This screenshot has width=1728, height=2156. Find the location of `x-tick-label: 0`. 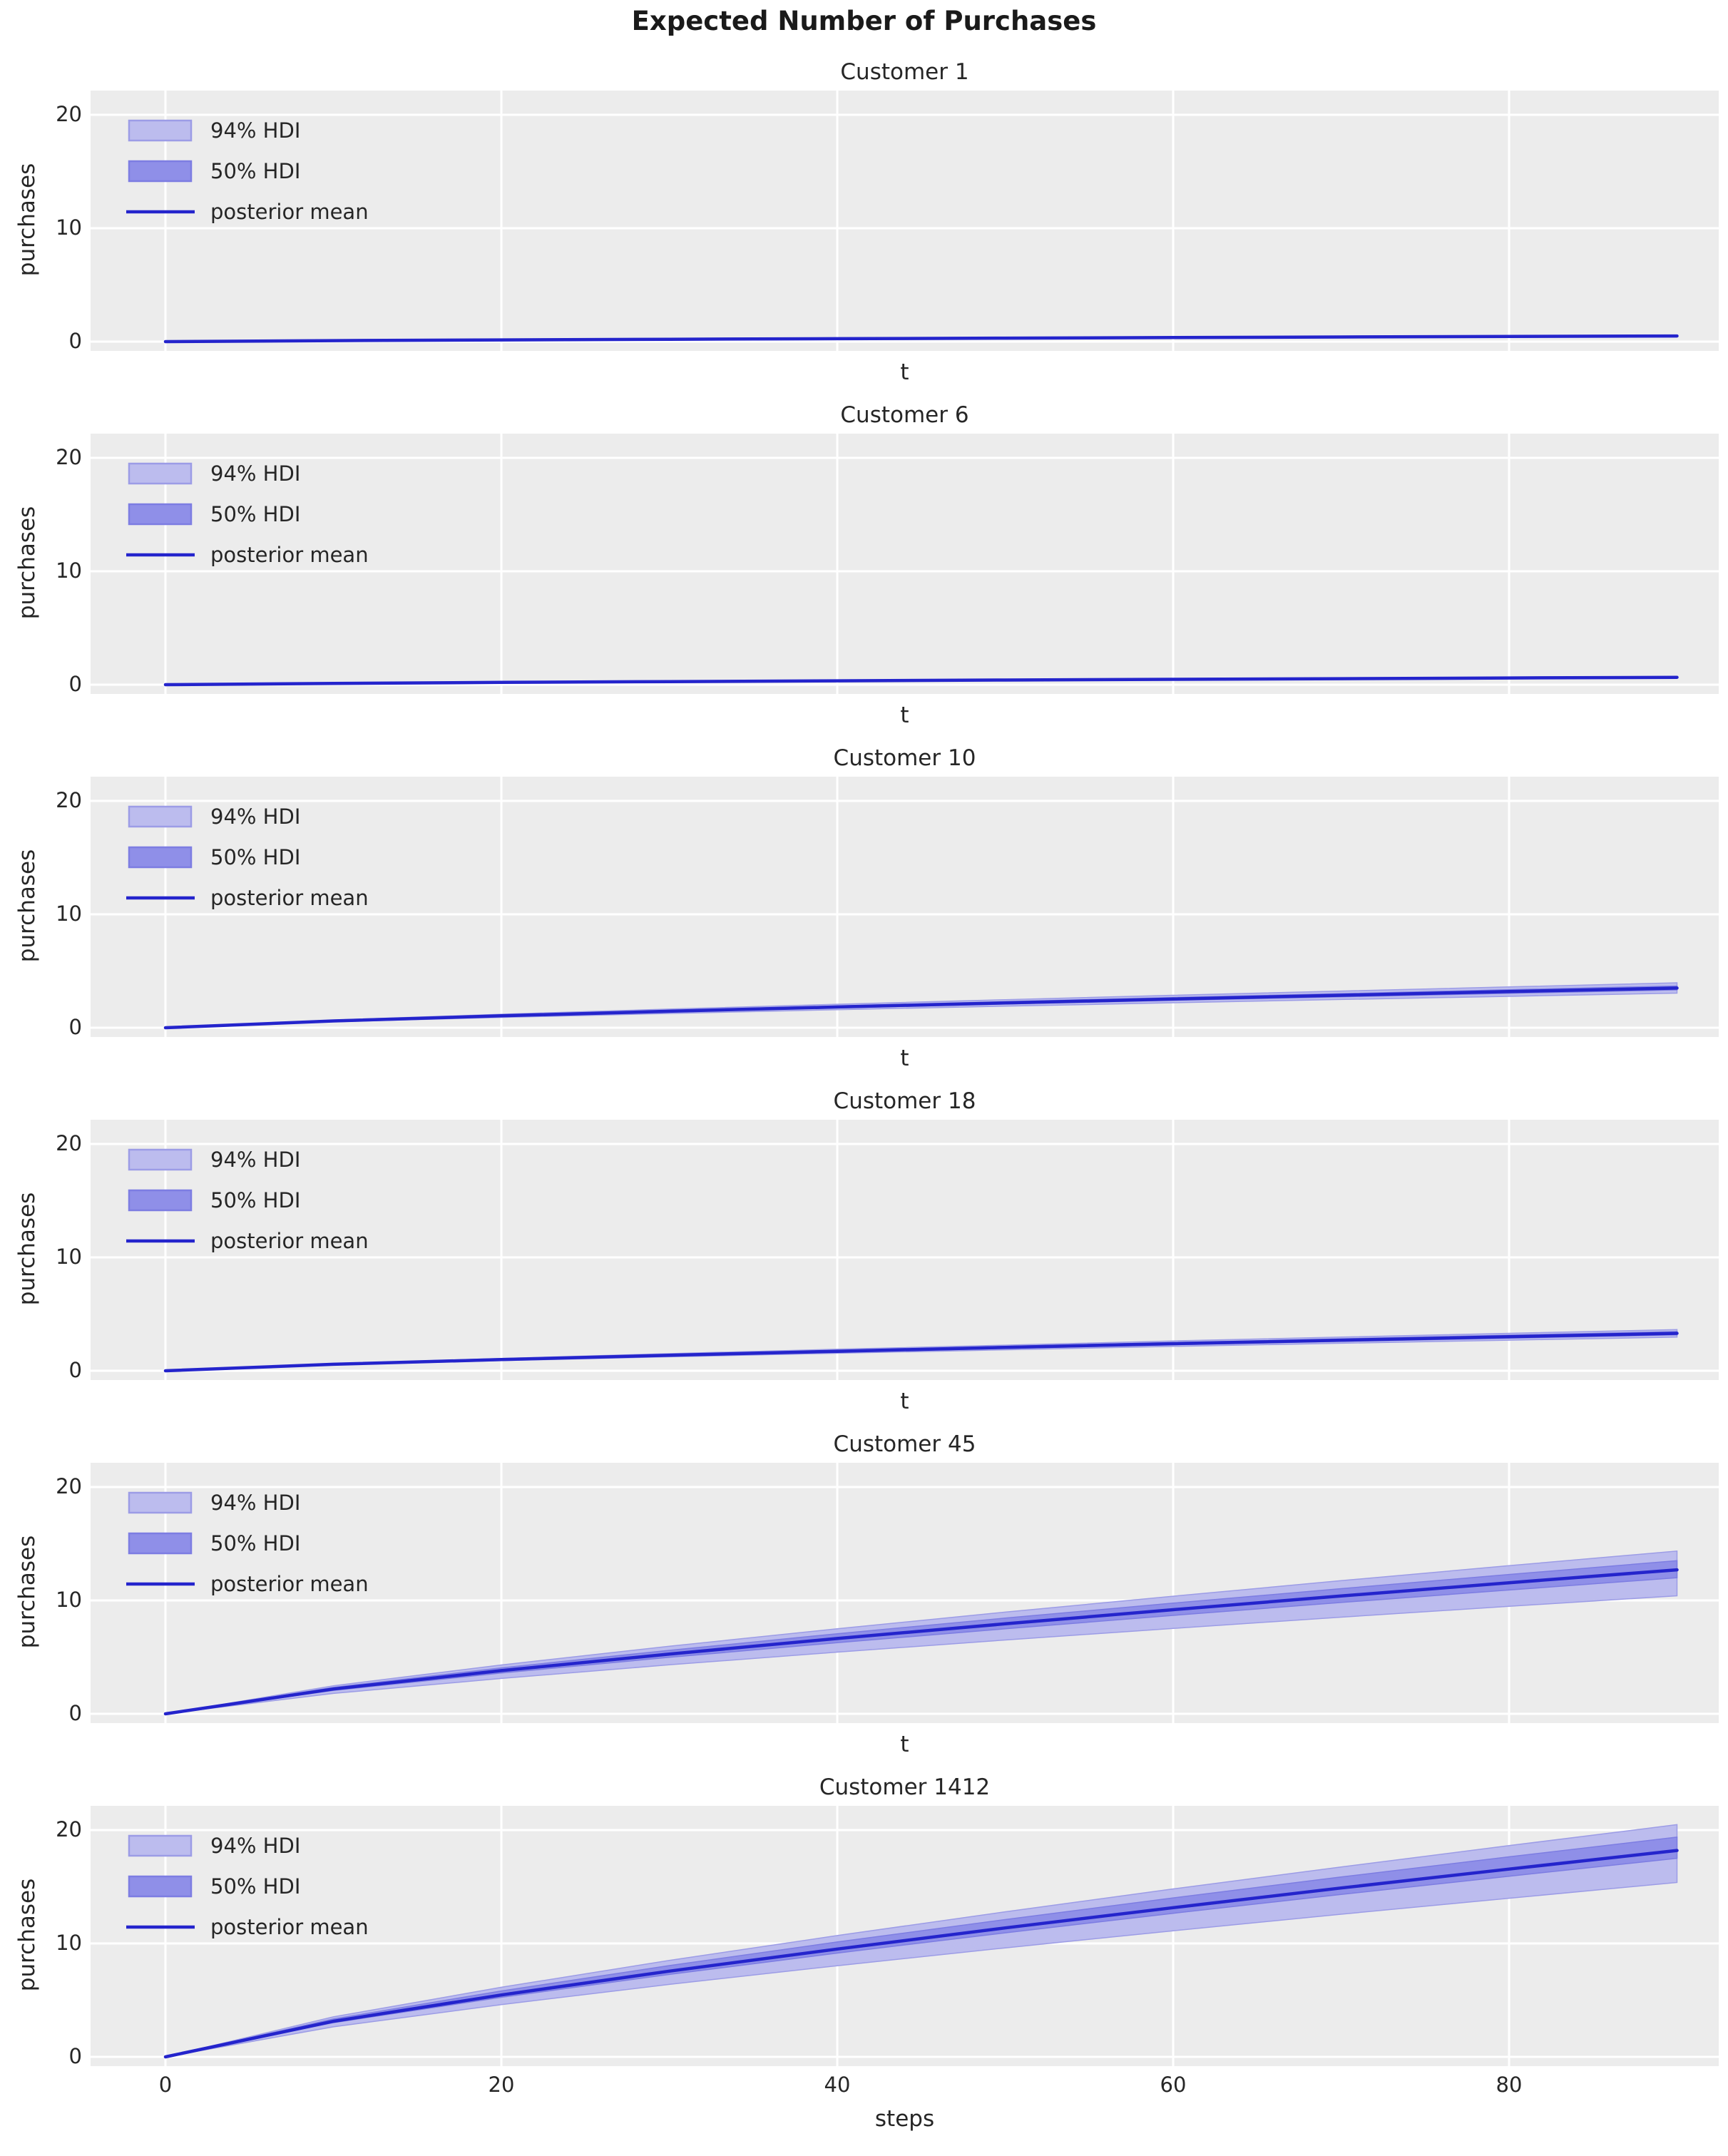

x-tick-label: 0 is located at coordinates (165, 2085).